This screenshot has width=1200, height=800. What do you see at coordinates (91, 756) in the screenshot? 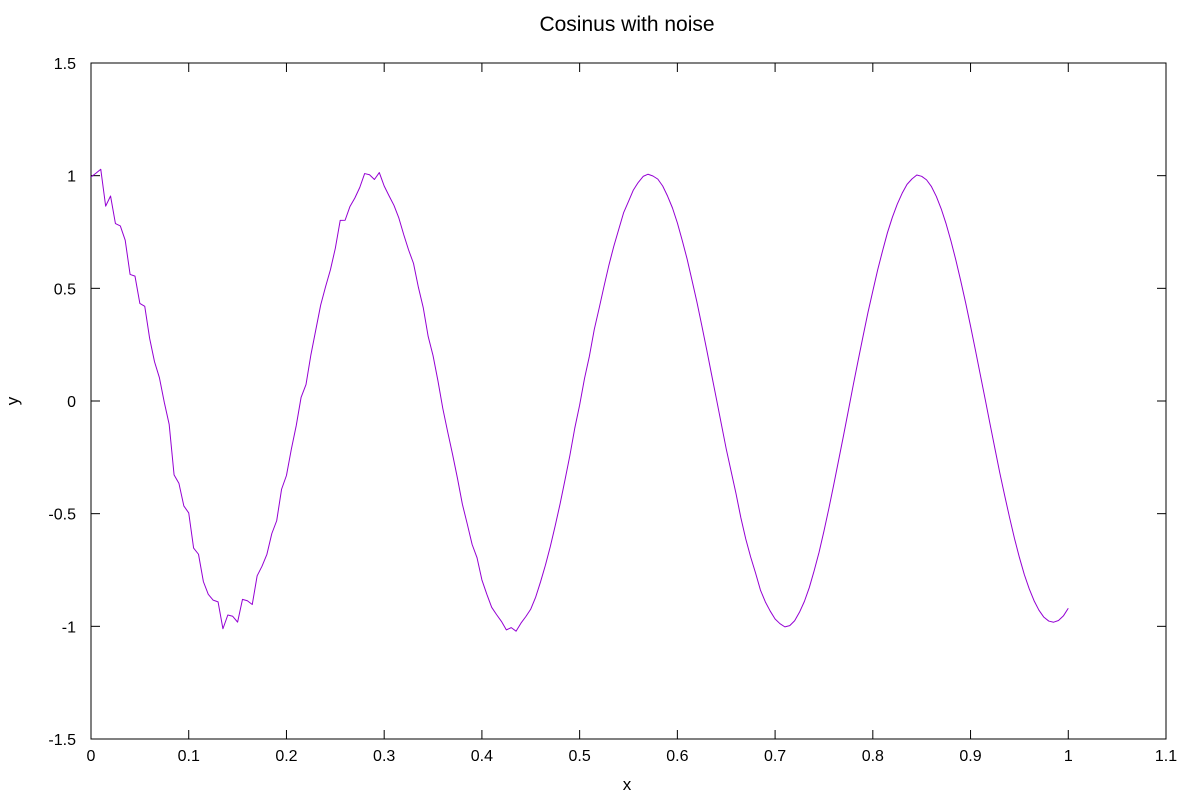
I see `x-tick-label: 0` at bounding box center [91, 756].